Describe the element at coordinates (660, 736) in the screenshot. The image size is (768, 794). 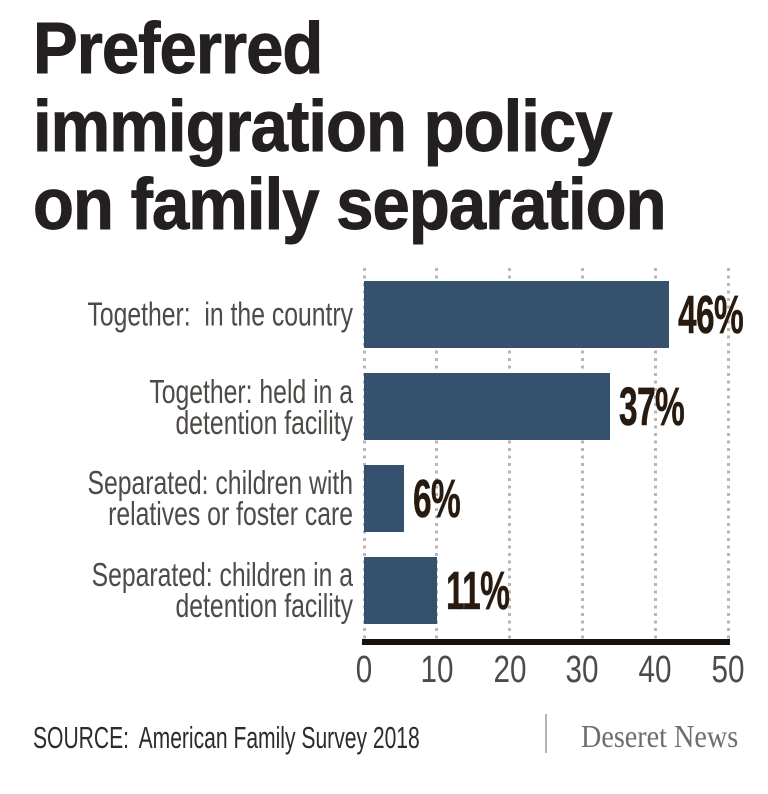
I see `brand-logo: Deseret News` at that location.